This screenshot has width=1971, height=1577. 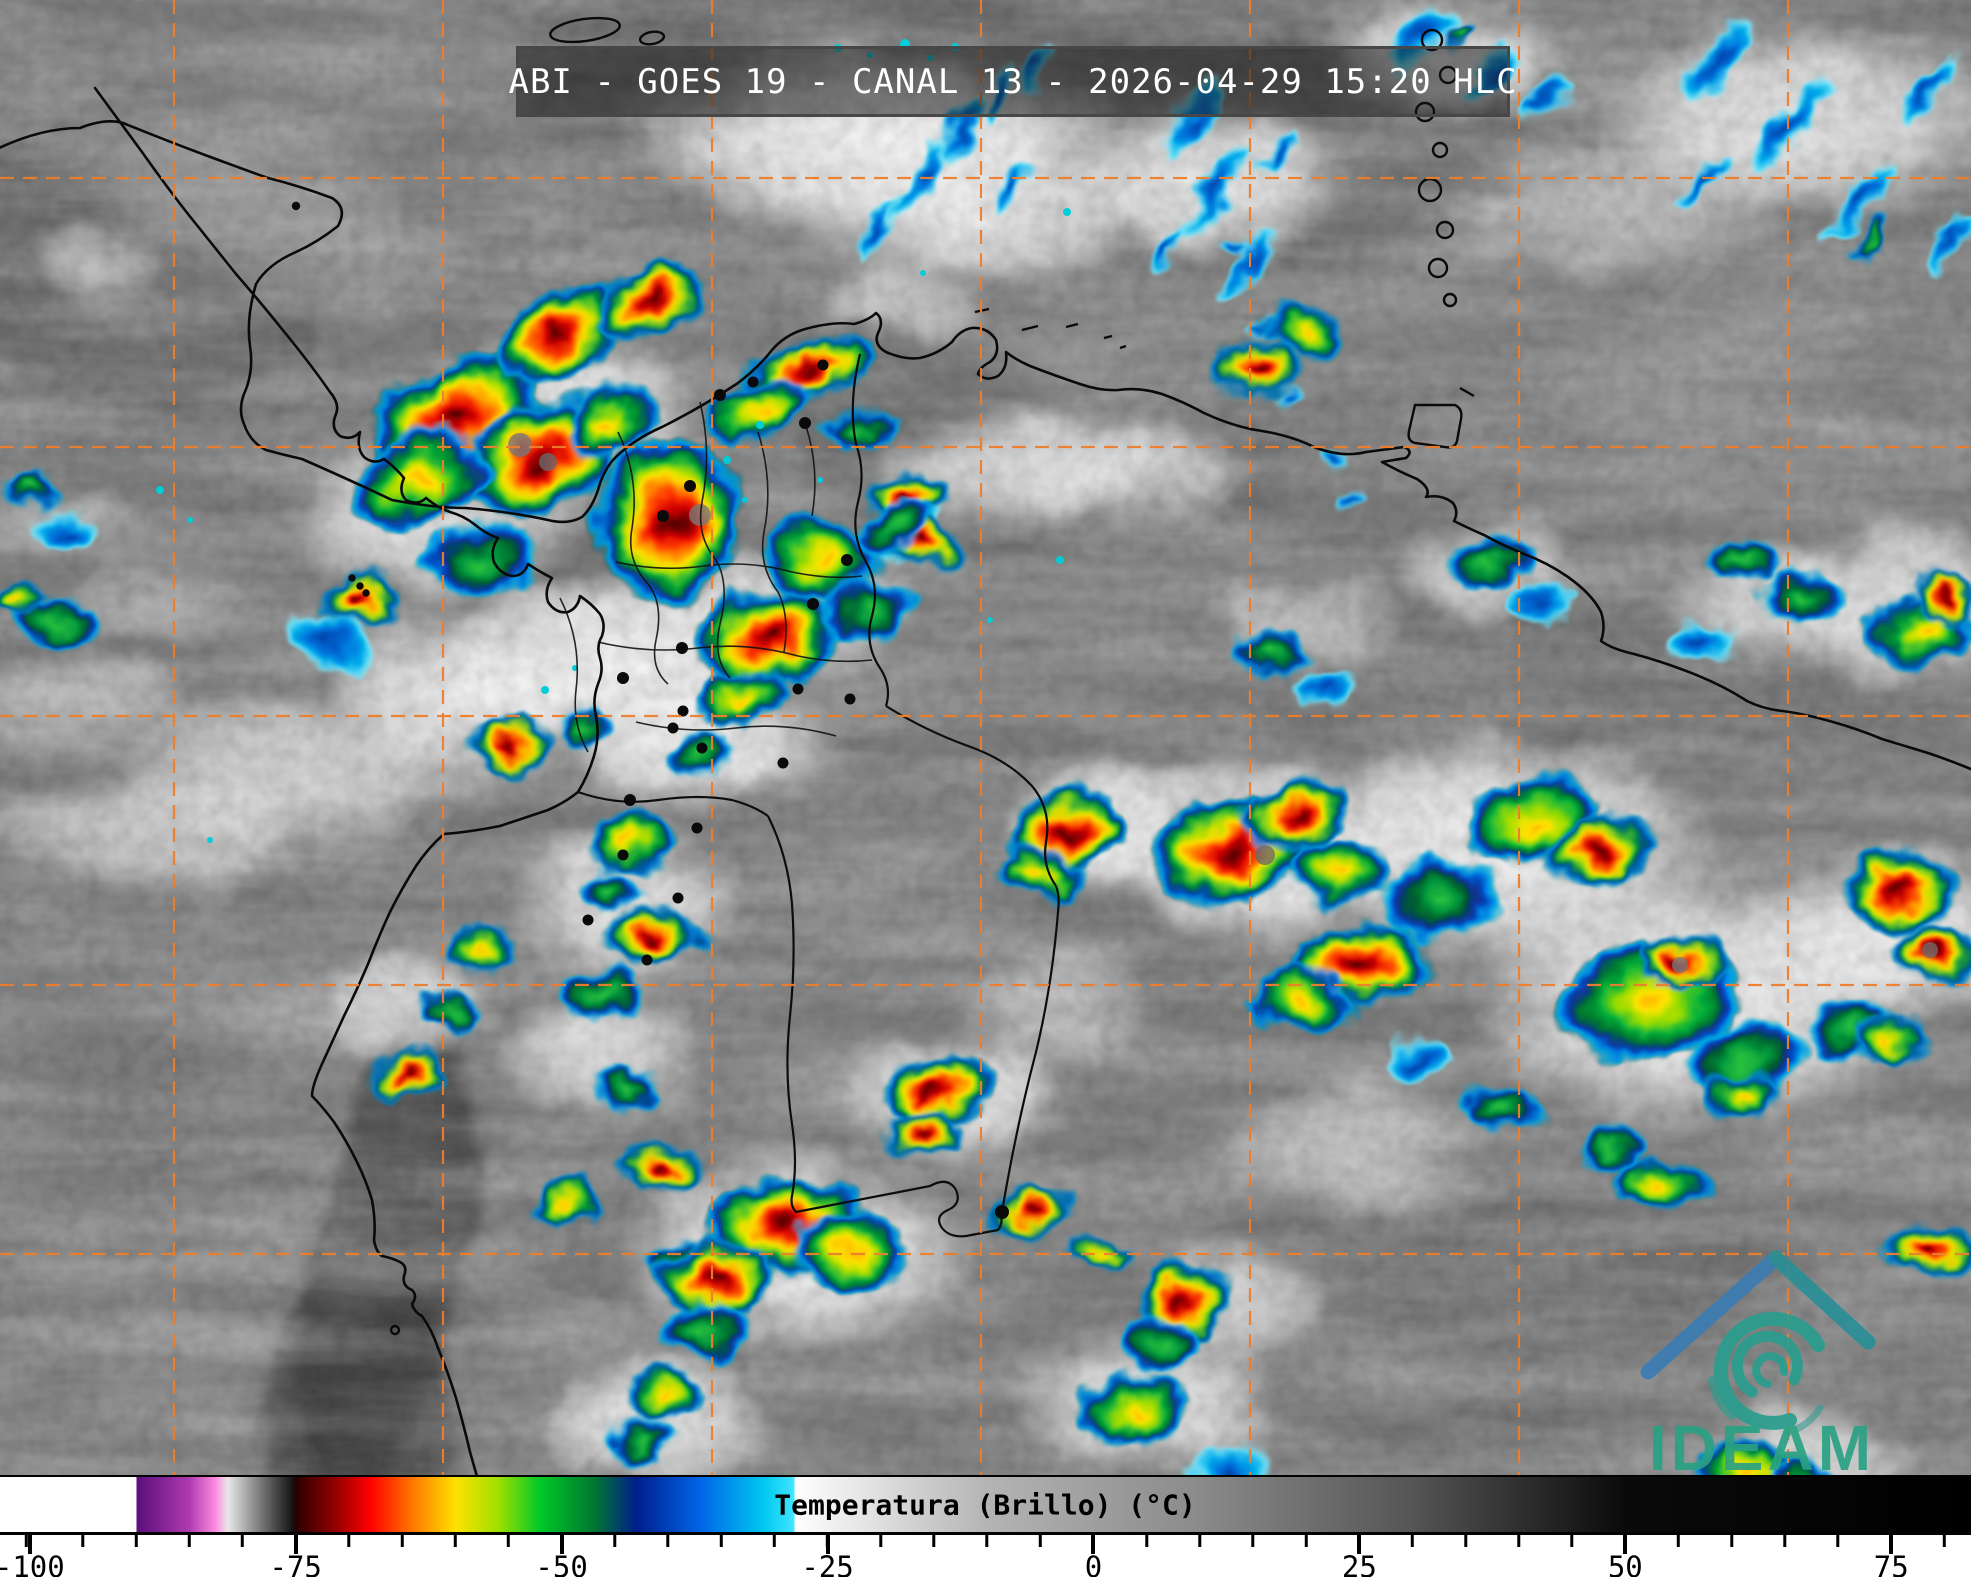 I want to click on colorbar-axis: -100 -75 -50 -25 0 25 50 75, so click(x=985, y=1556).